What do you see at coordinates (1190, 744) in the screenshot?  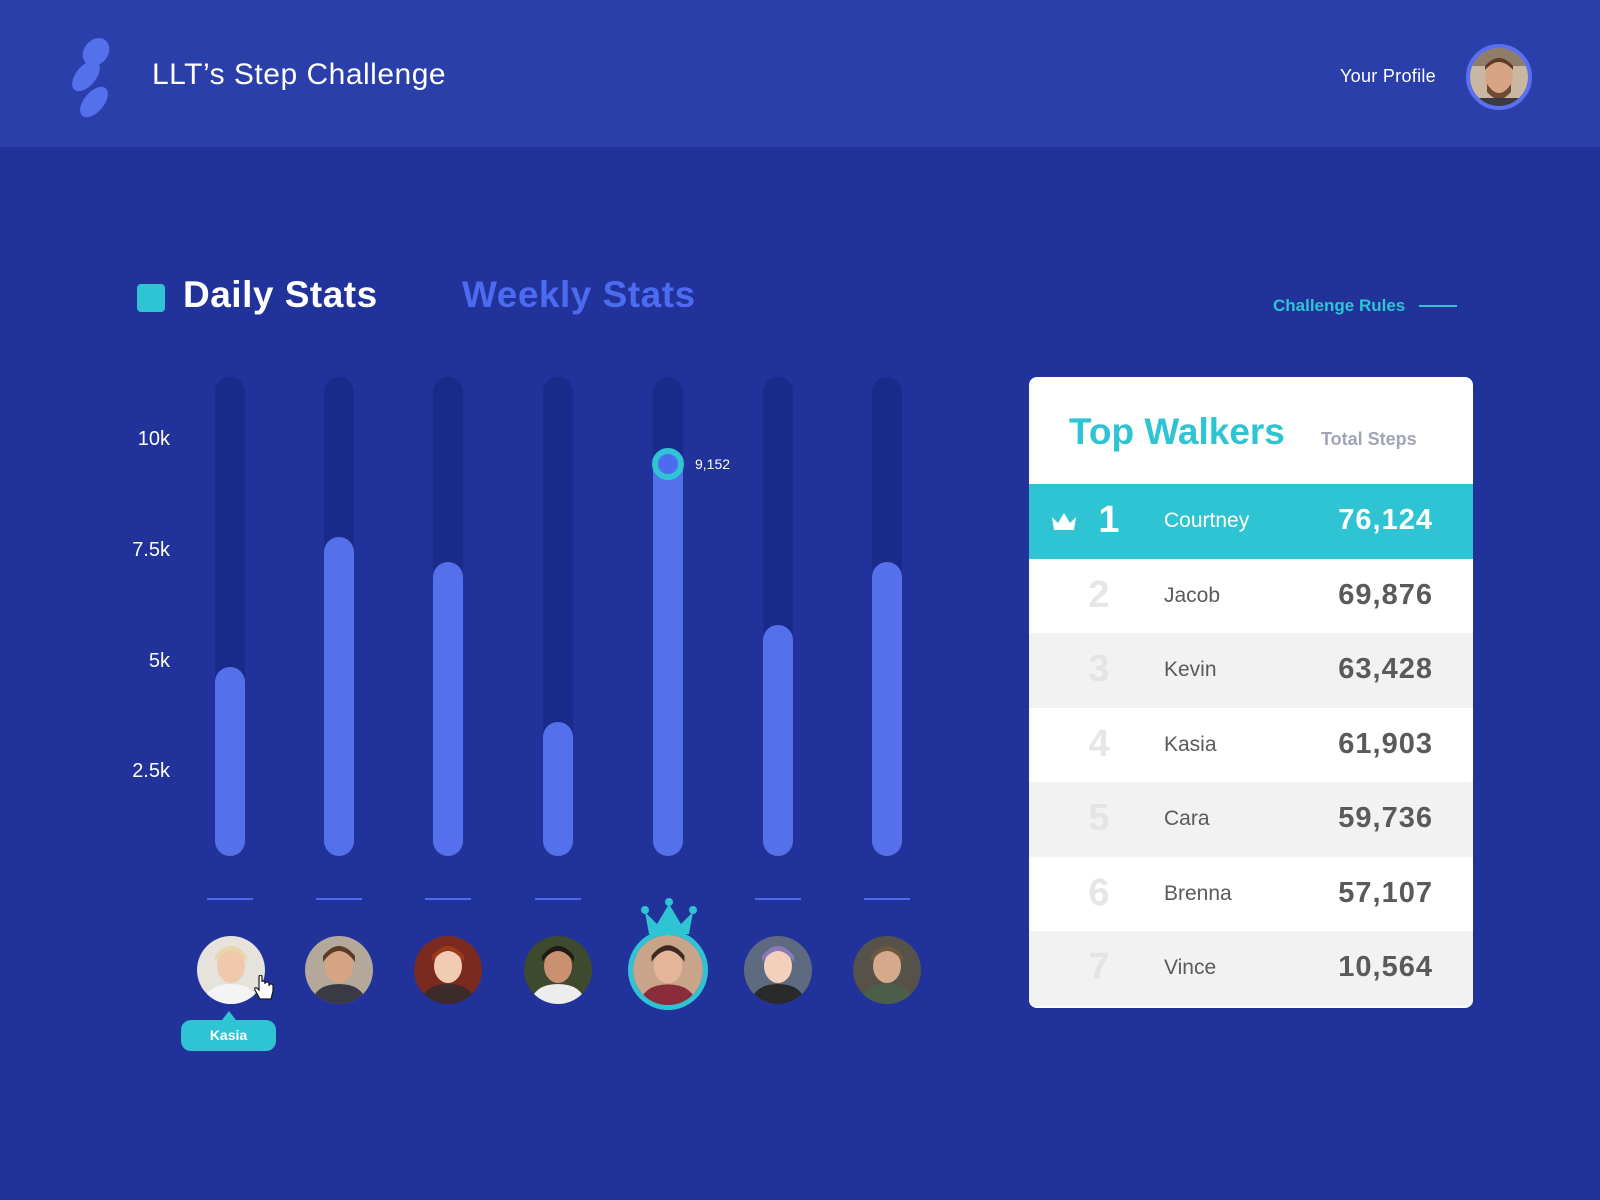 I see `walker-name: Kasia` at bounding box center [1190, 744].